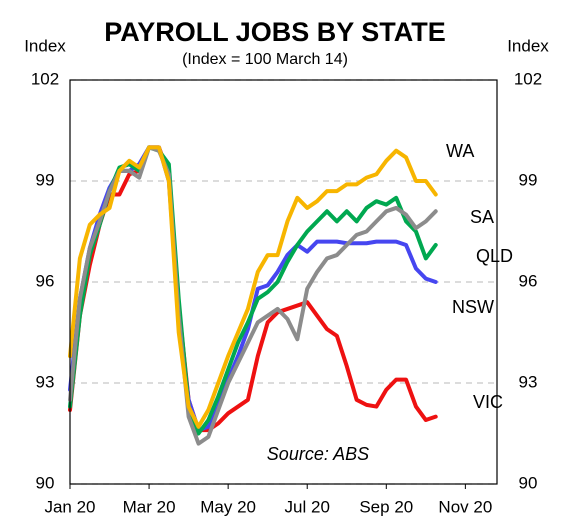 The height and width of the screenshot is (527, 563). I want to click on chart-subtitle: (Index = 100 March 14), so click(265, 59).